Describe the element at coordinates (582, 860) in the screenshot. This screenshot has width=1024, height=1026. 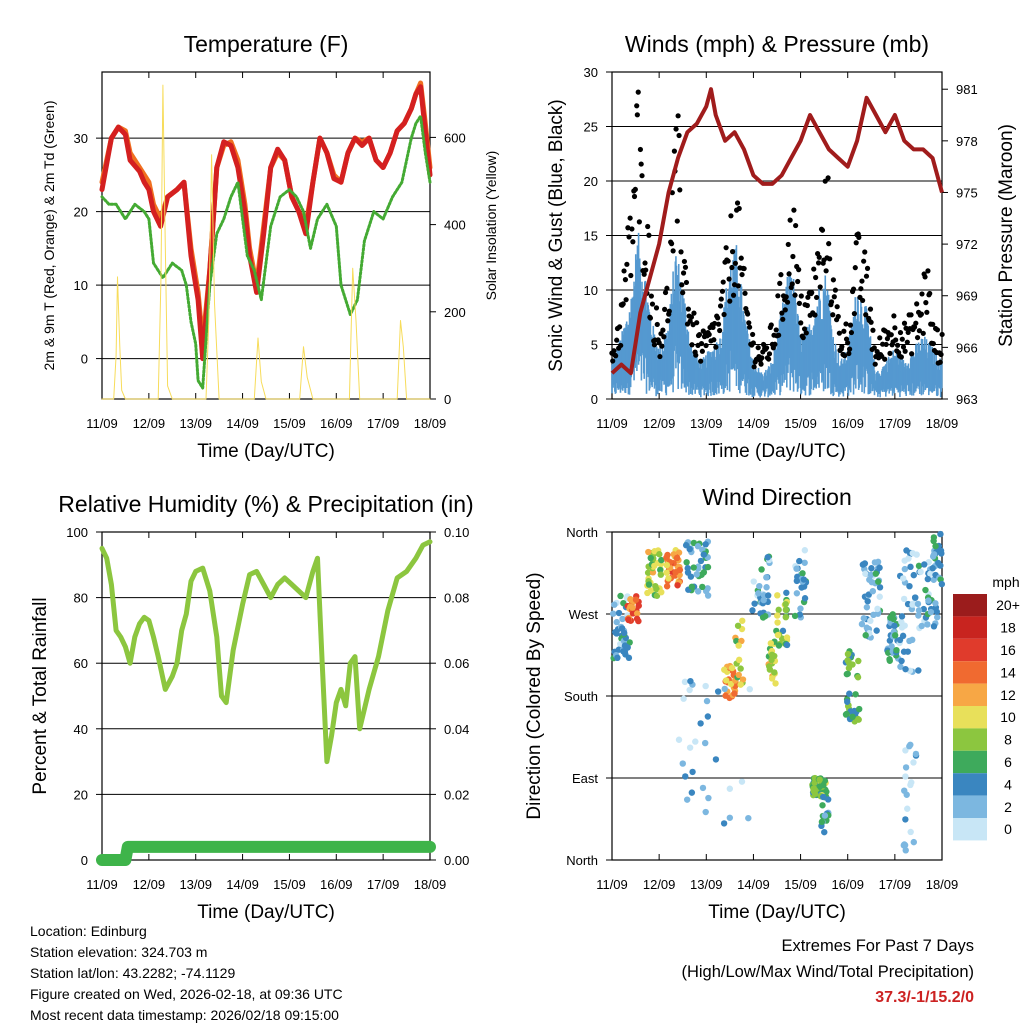
I see `y-tick-label: North` at that location.